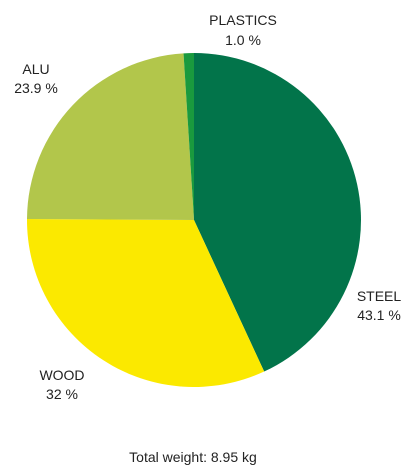  I want to click on category-label-wood: WOOD, so click(61, 375).